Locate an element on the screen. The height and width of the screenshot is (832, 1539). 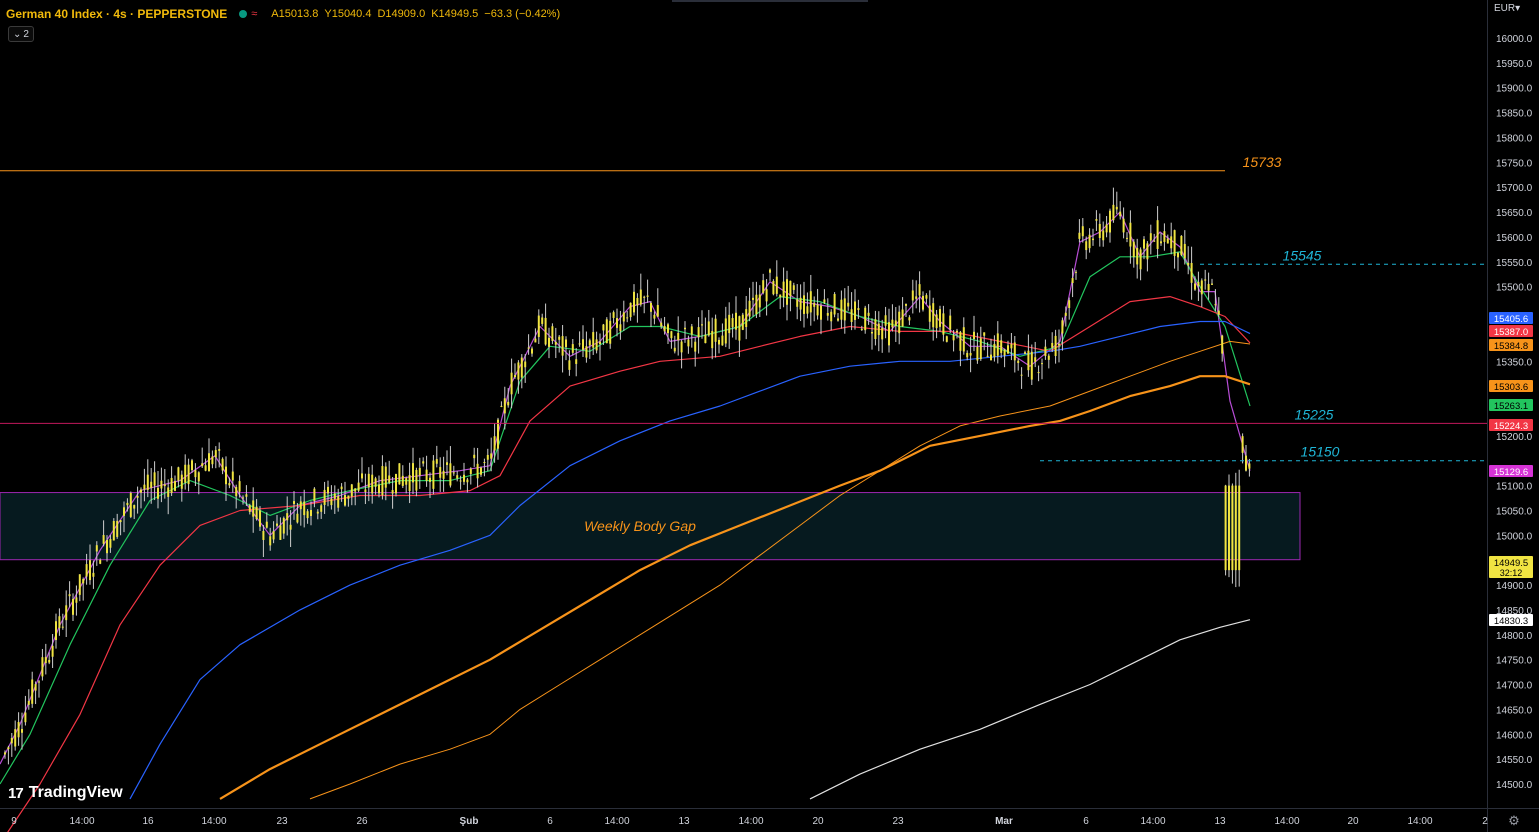
y-tick-label: 14600.0 is located at coordinates (1514, 735).